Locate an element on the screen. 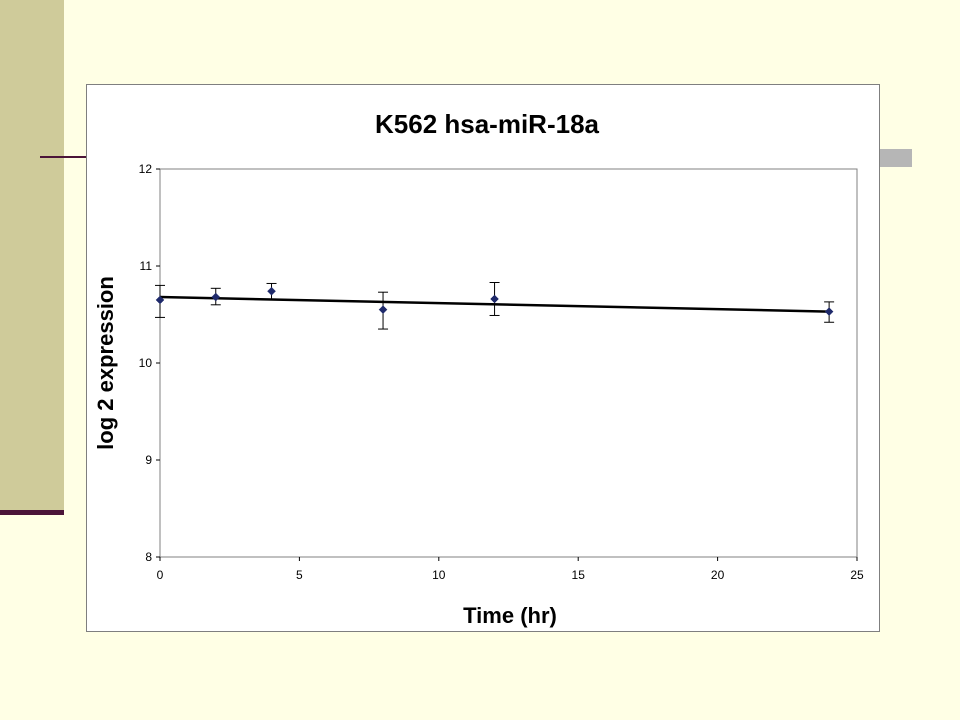 The width and height of the screenshot is (960, 720). x-axis-label: Time (hr) is located at coordinates (510, 615).